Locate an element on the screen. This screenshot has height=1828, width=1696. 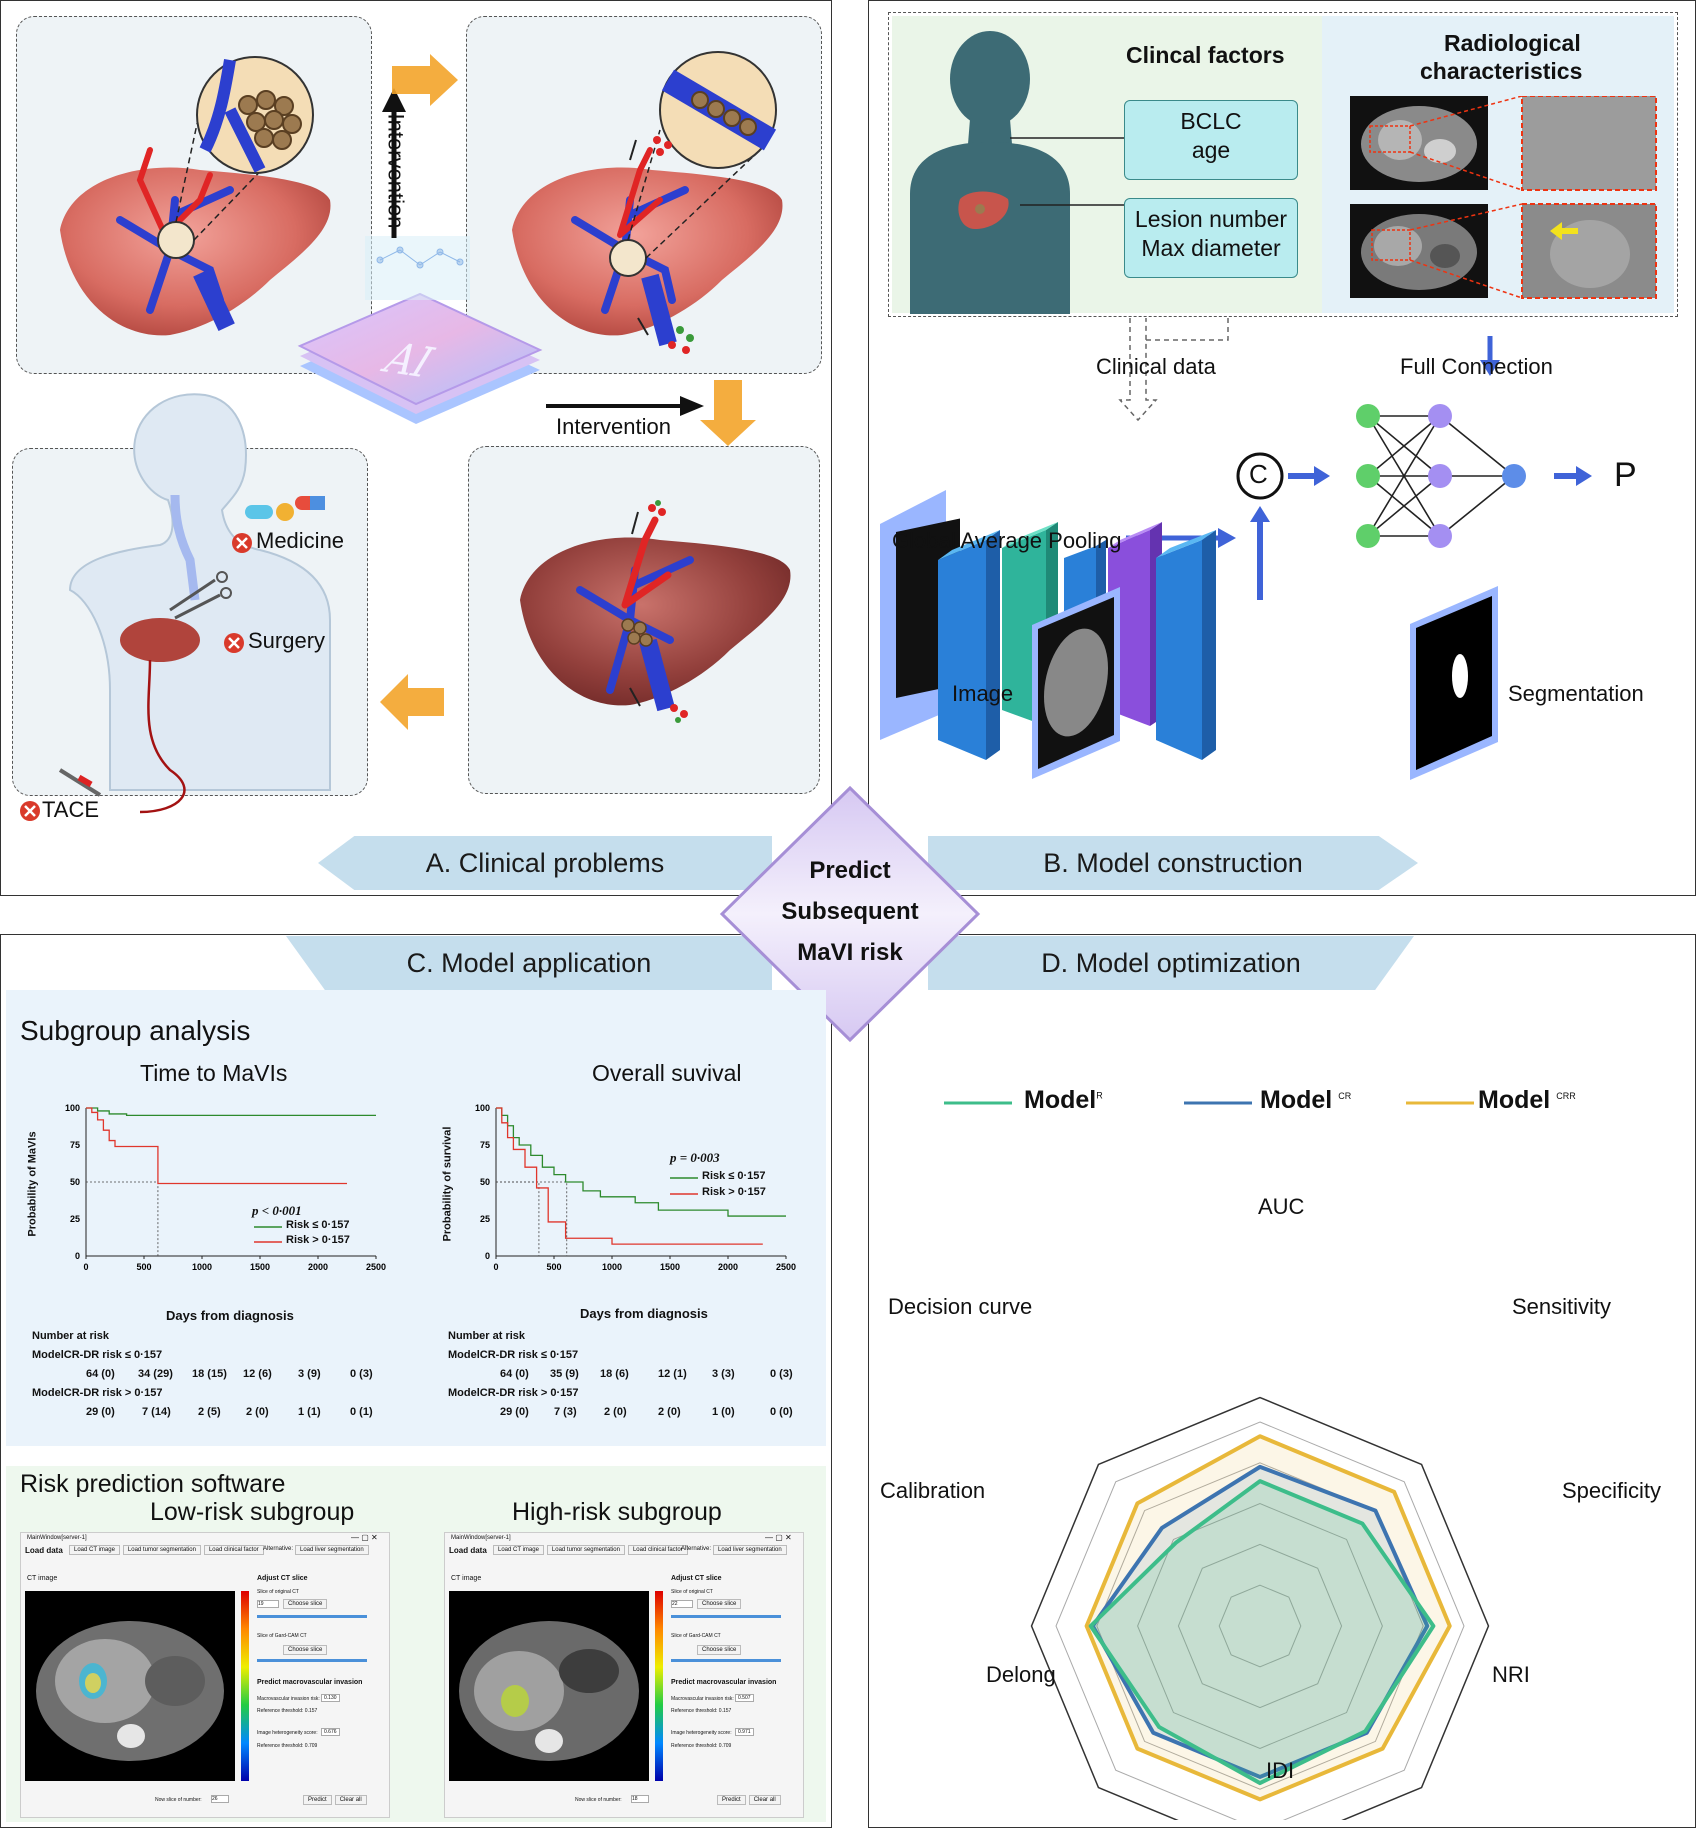
low-predict-button: Predict is located at coordinates (317, 1800).